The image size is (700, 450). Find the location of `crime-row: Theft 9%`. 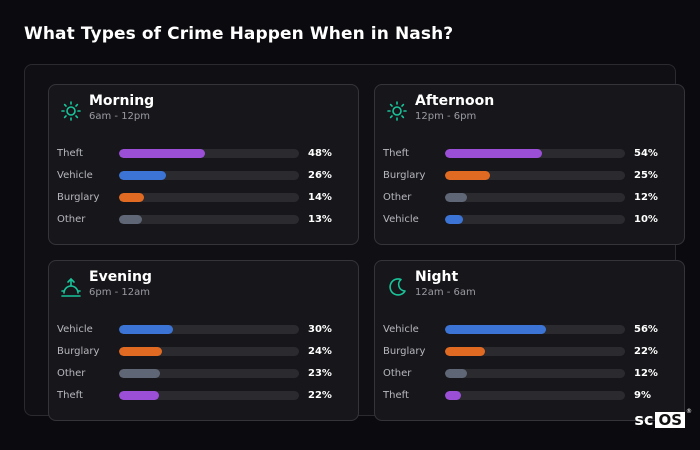

crime-row: Theft 9% is located at coordinates (529, 400).